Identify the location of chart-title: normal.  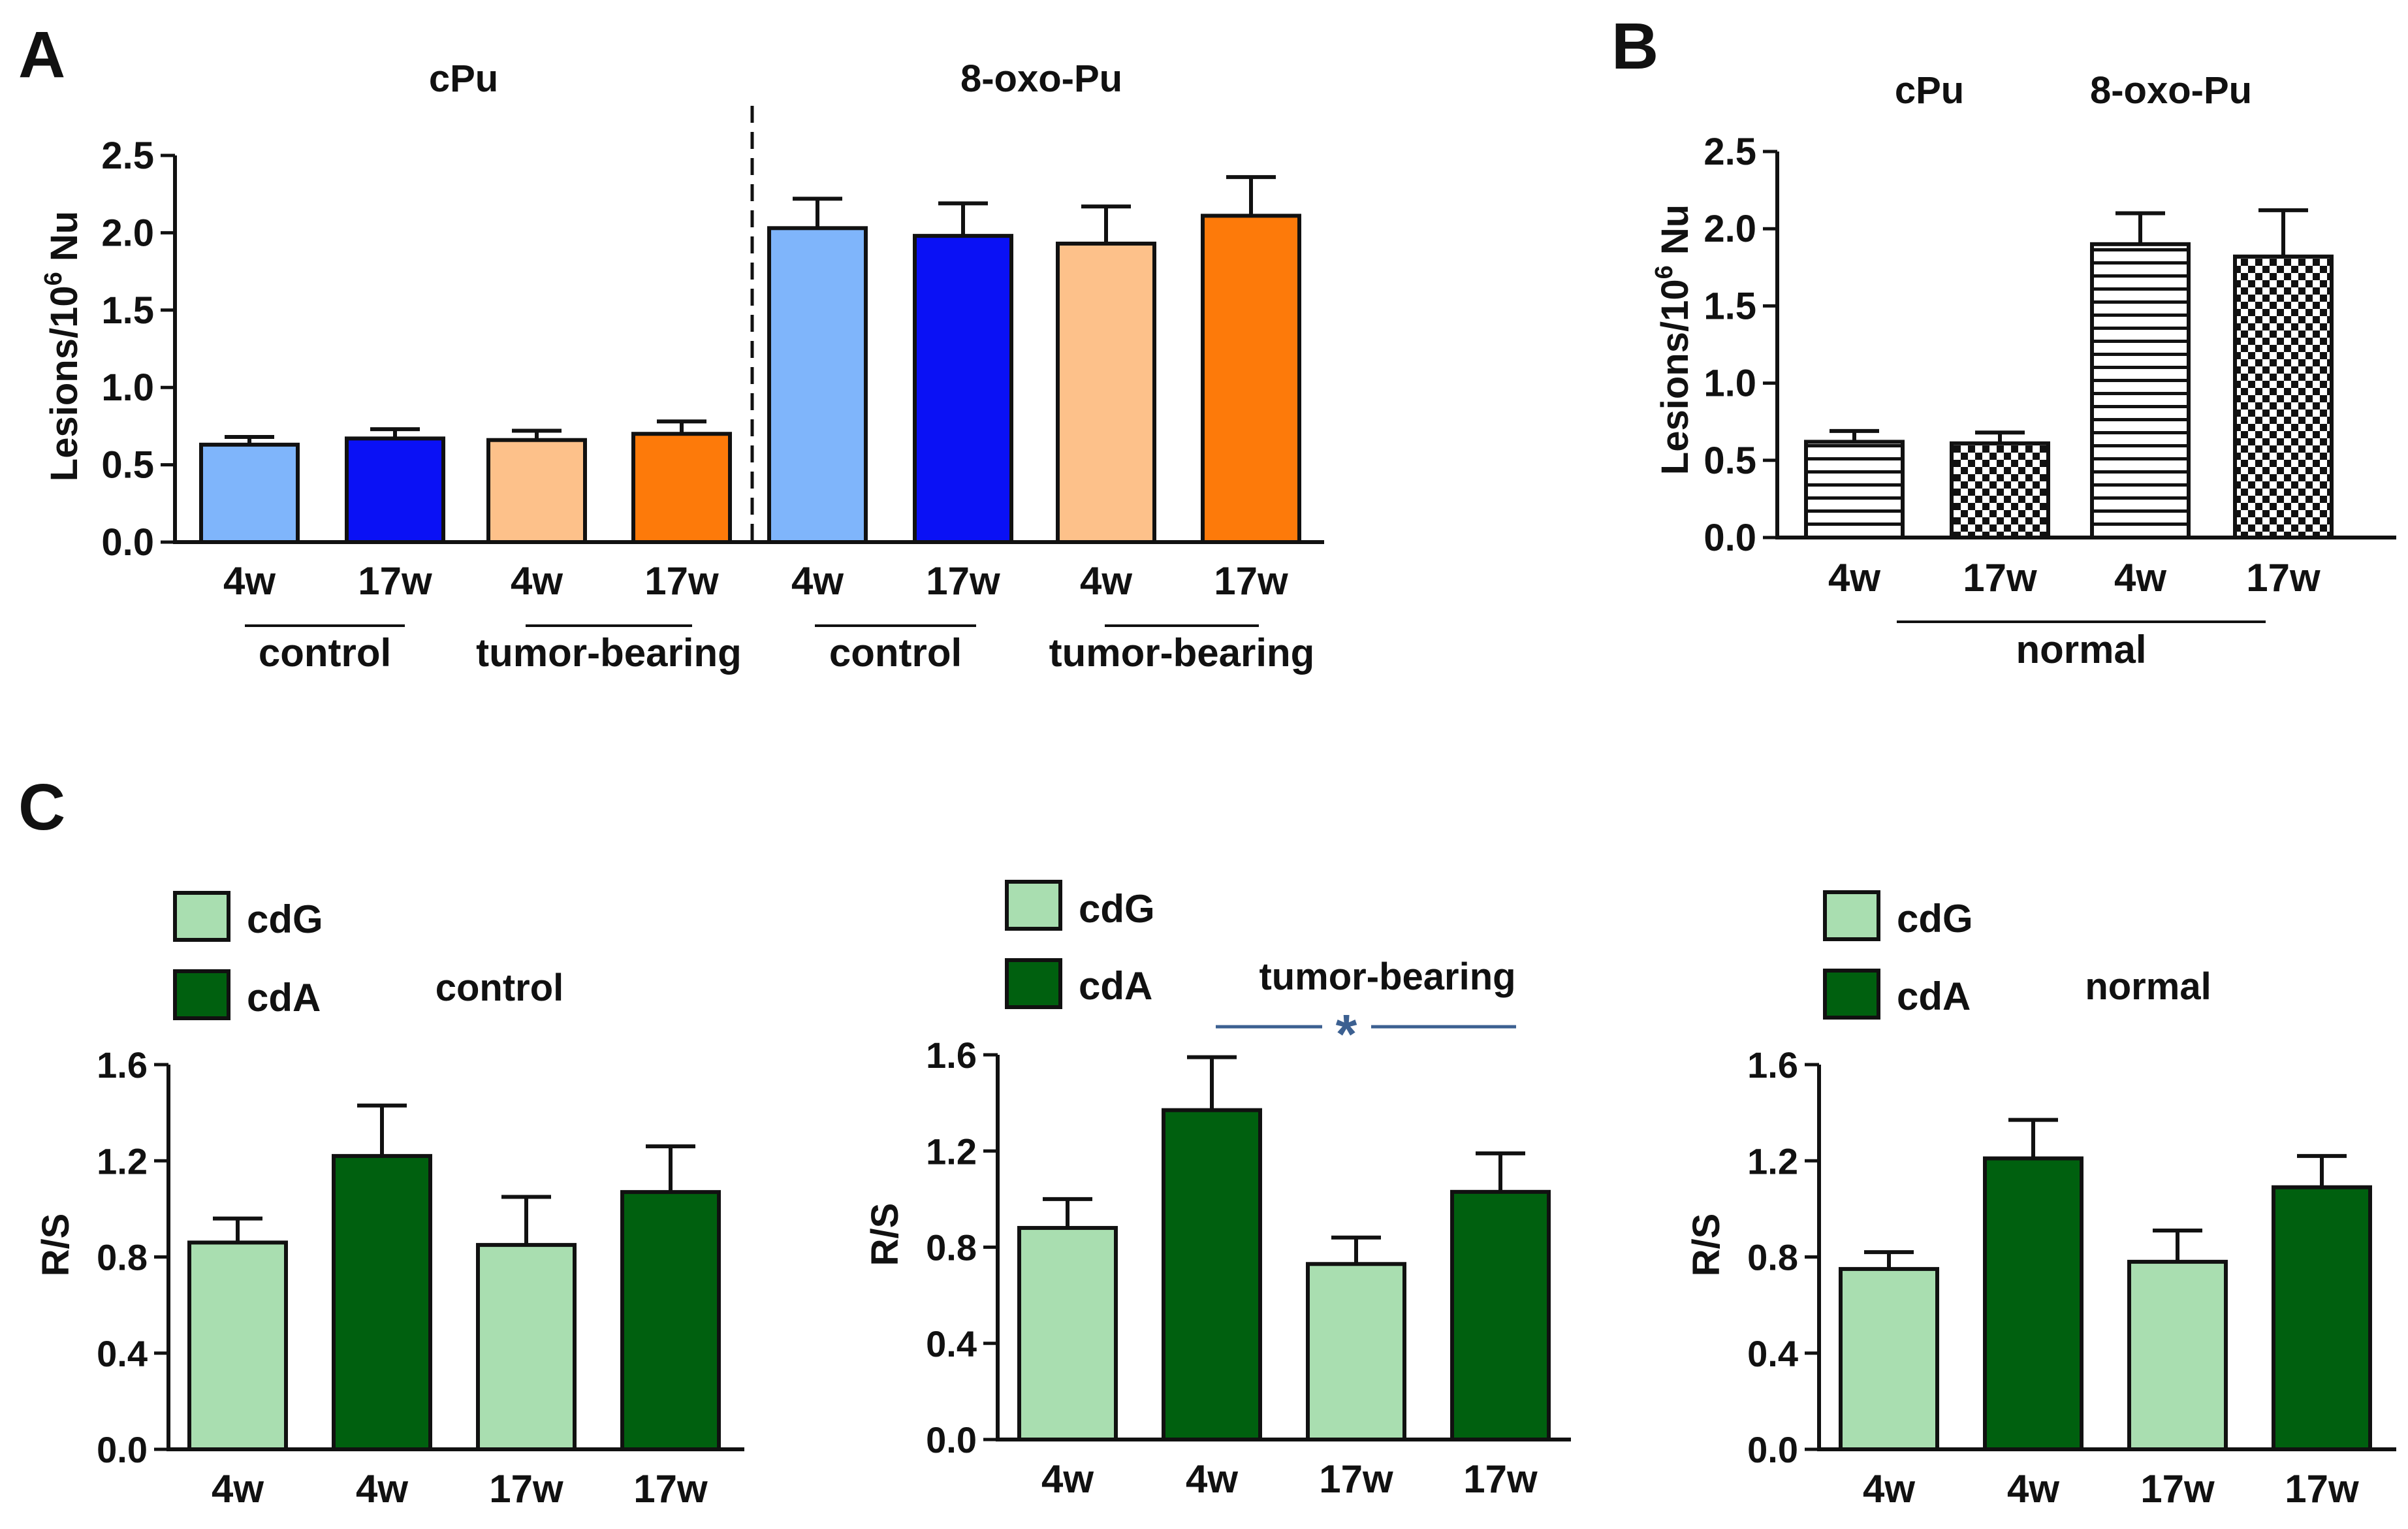
(2148, 986).